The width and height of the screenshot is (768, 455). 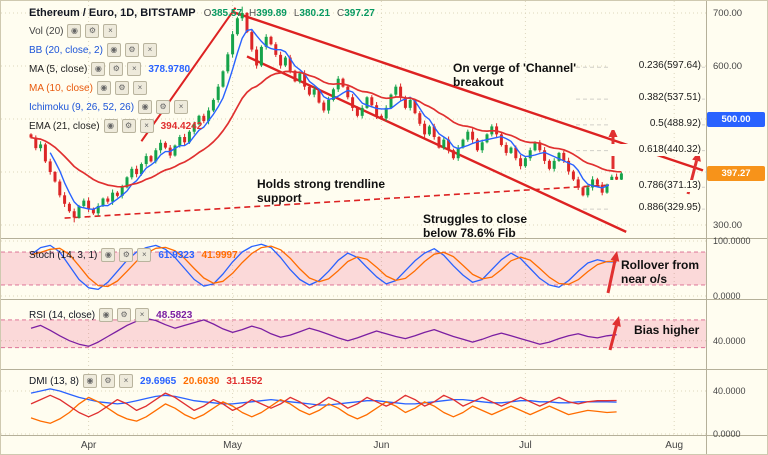 I want to click on fib-level-label: 0.786(371.13), so click(x=655, y=186).